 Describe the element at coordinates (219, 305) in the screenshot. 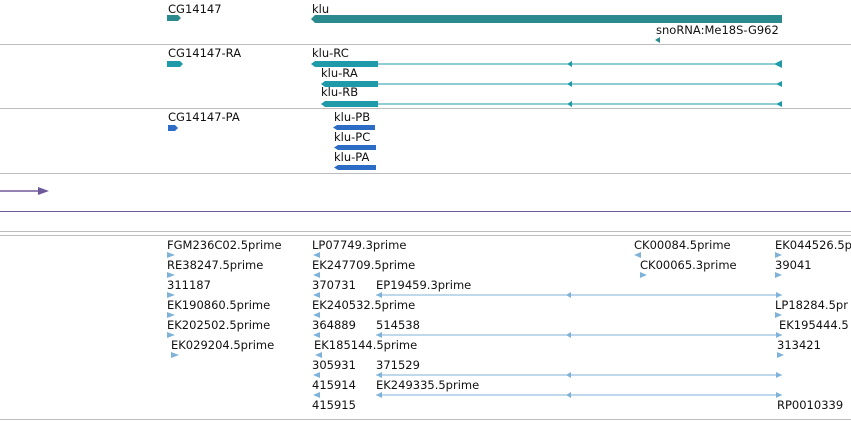

I see `est-label: EK190860.5prime` at that location.